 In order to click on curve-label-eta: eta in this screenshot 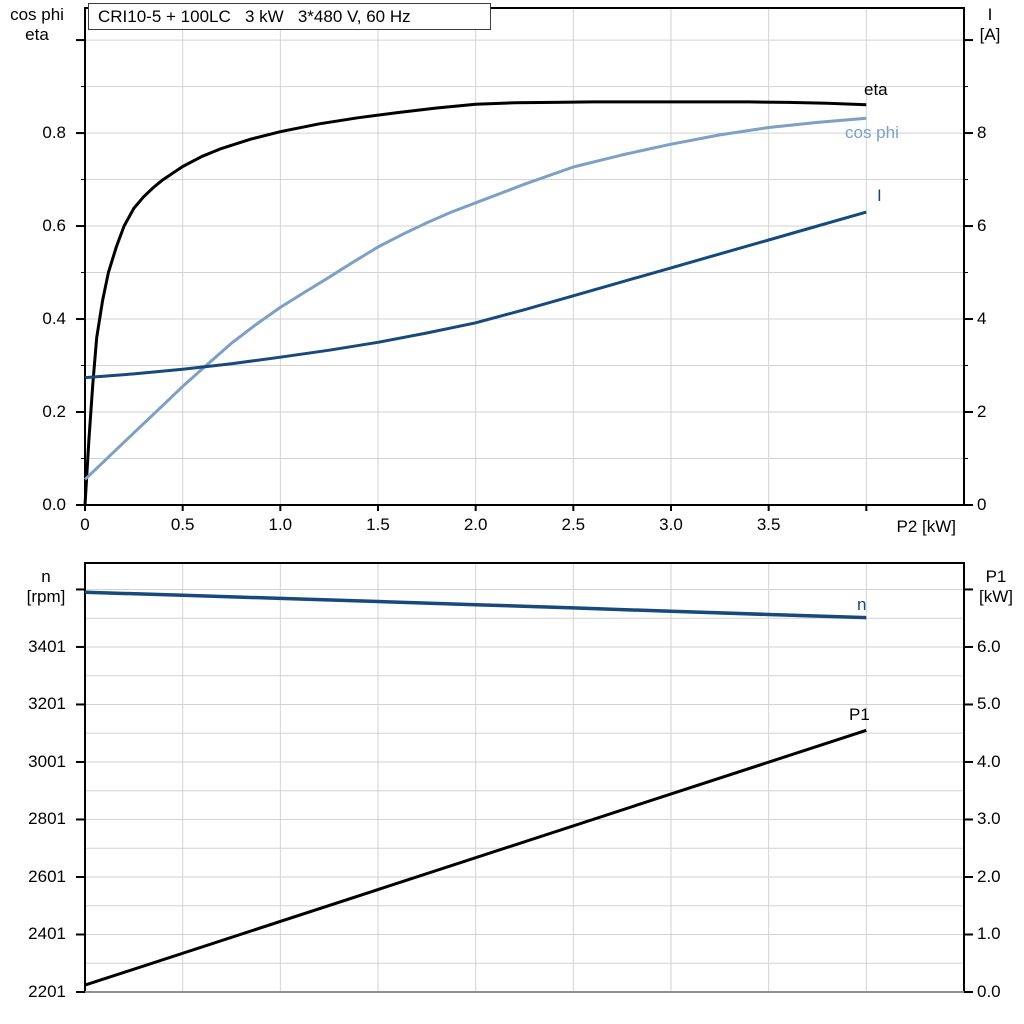, I will do `click(876, 89)`.